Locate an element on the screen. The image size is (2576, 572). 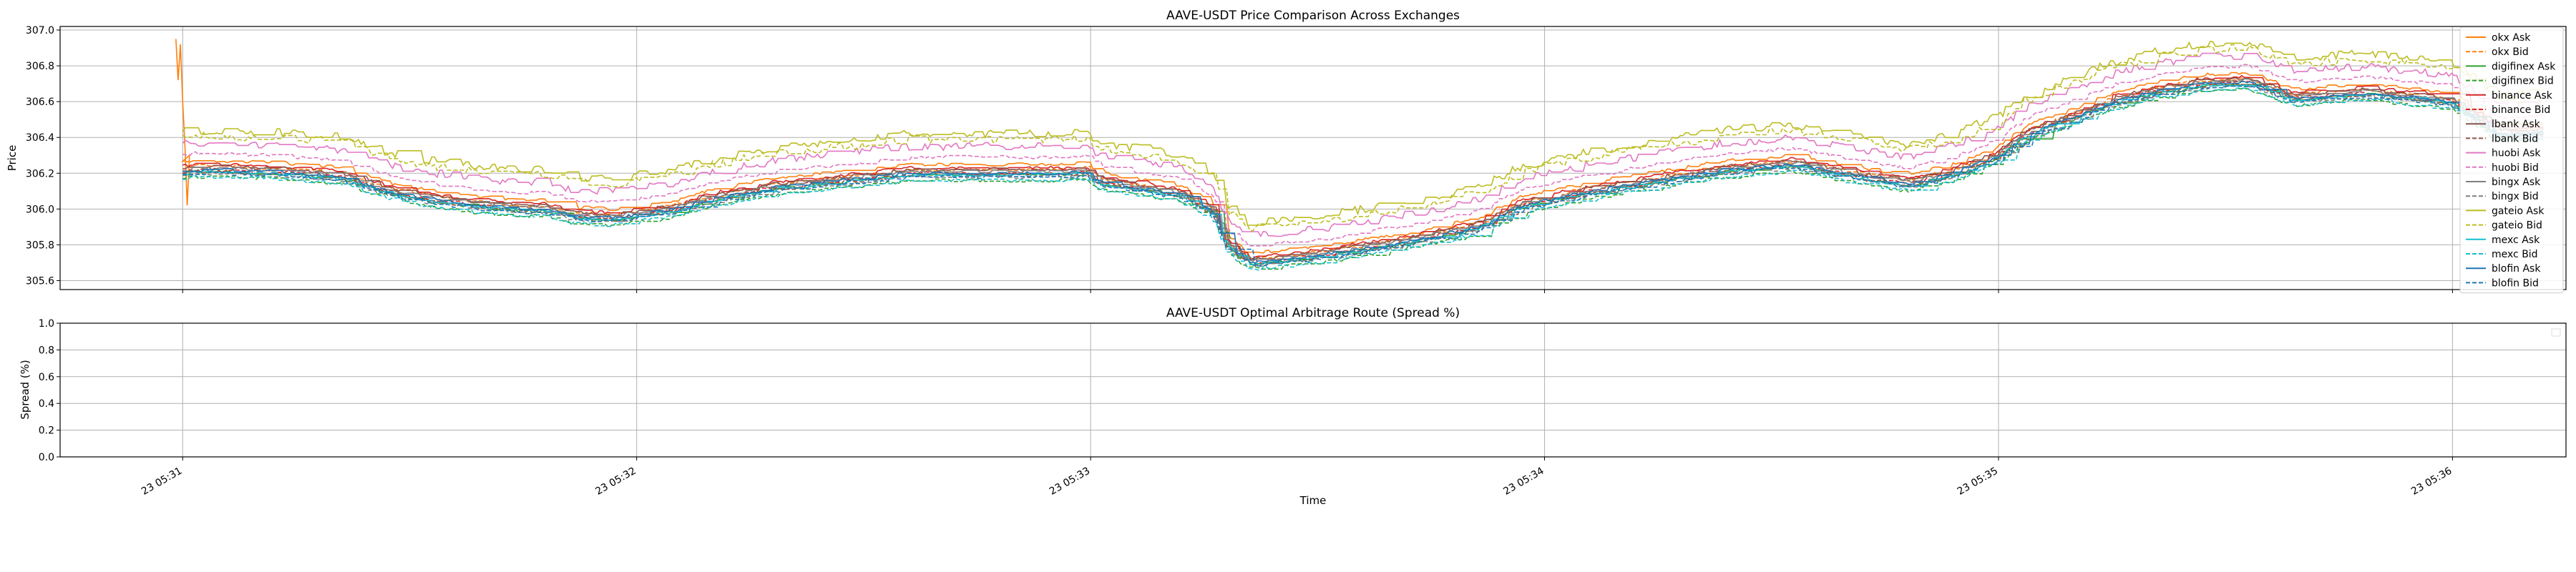
legend-label: huobi Bid is located at coordinates (2515, 168).